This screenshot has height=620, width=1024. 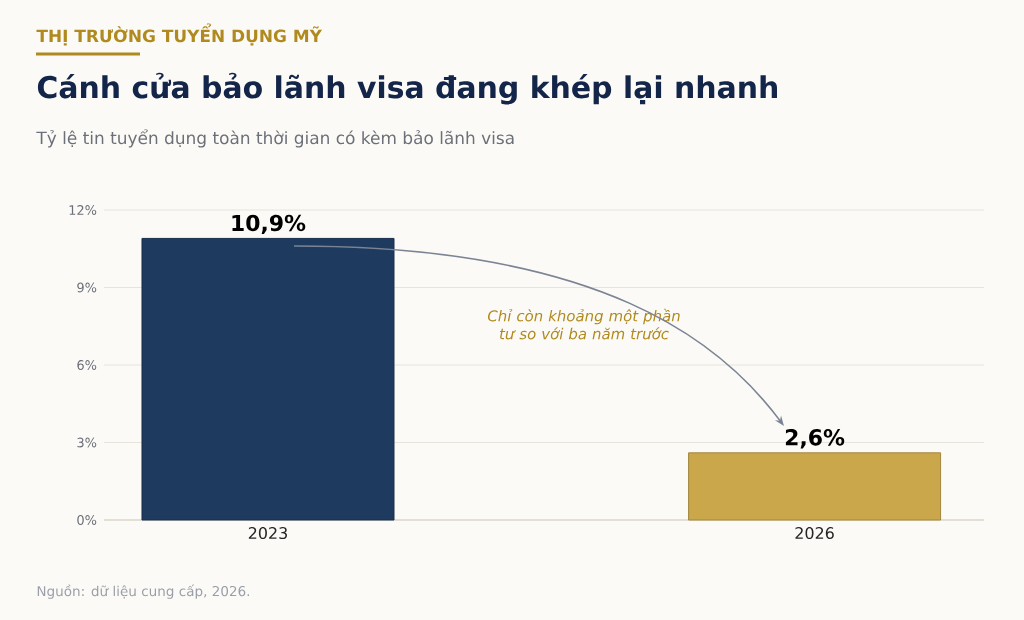 I want to click on data-label: 10,9%, so click(x=269, y=224).